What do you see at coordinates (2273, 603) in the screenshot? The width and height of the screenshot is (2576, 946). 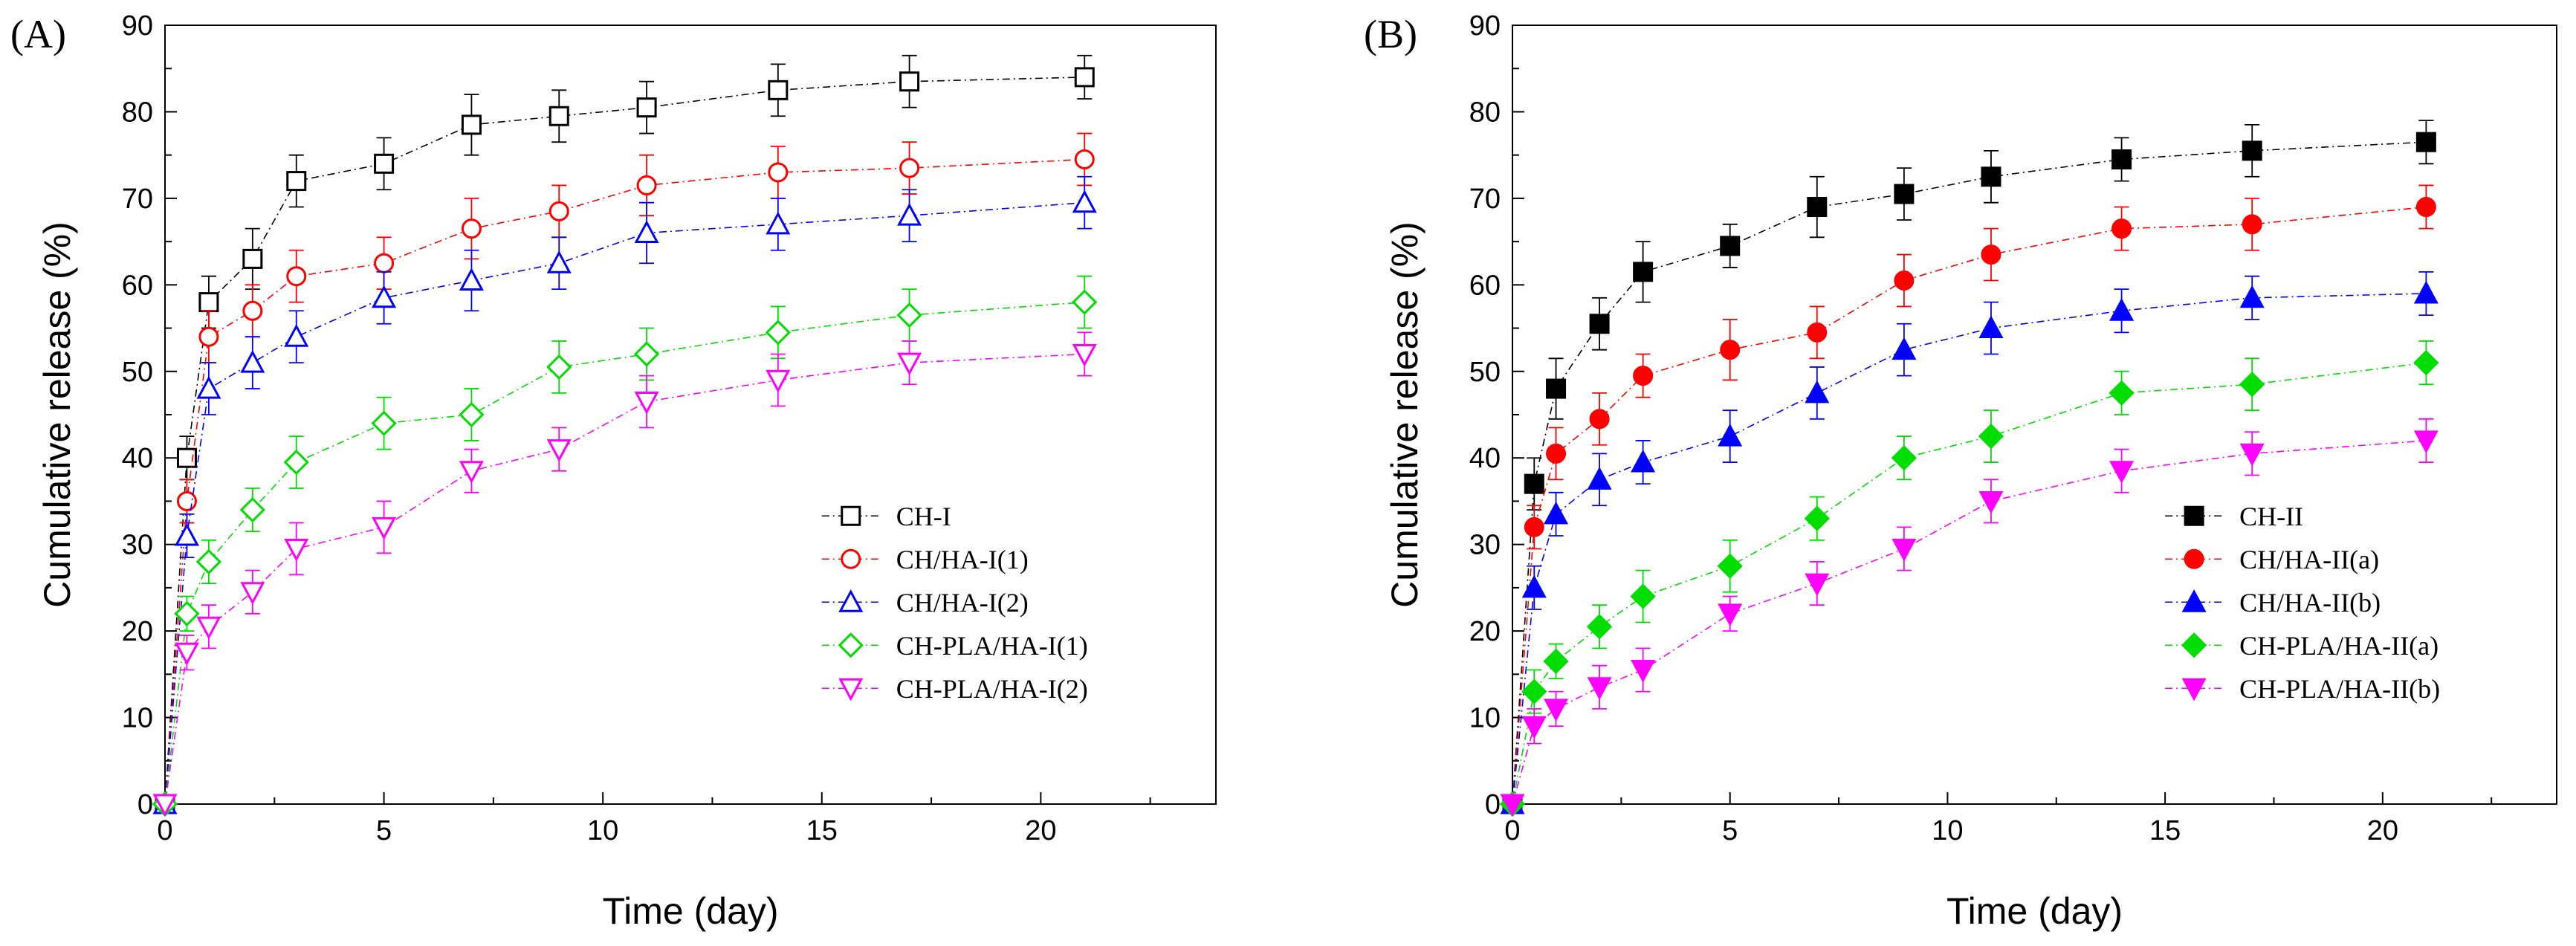 I see `legend-item: CH/HA-II(b)` at bounding box center [2273, 603].